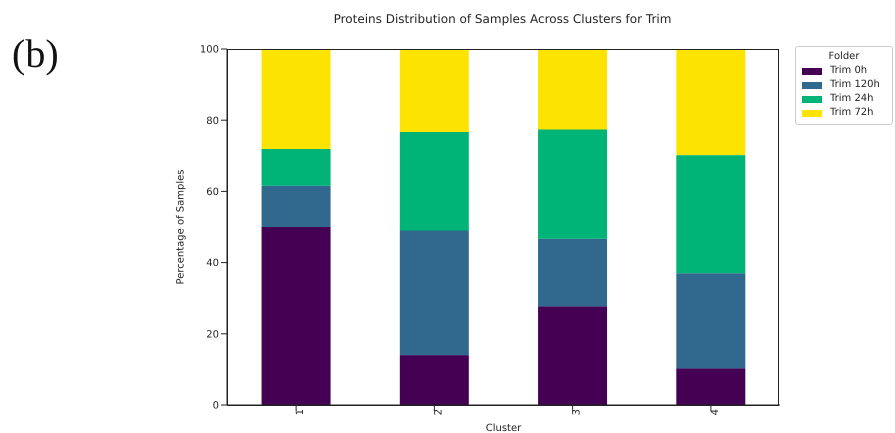 This screenshot has height=433, width=895. I want to click on legend-label: Trim 0h, so click(849, 71).